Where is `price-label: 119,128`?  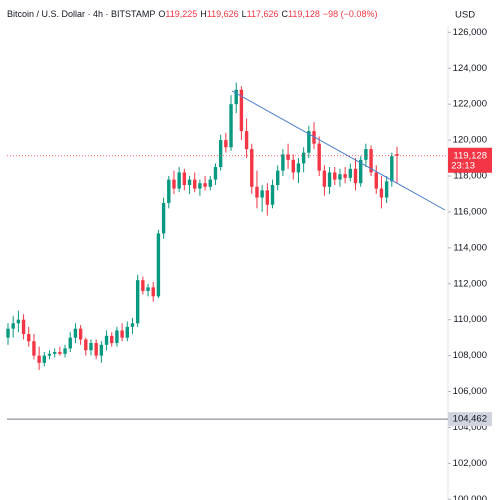
price-label: 119,128 is located at coordinates (470, 155).